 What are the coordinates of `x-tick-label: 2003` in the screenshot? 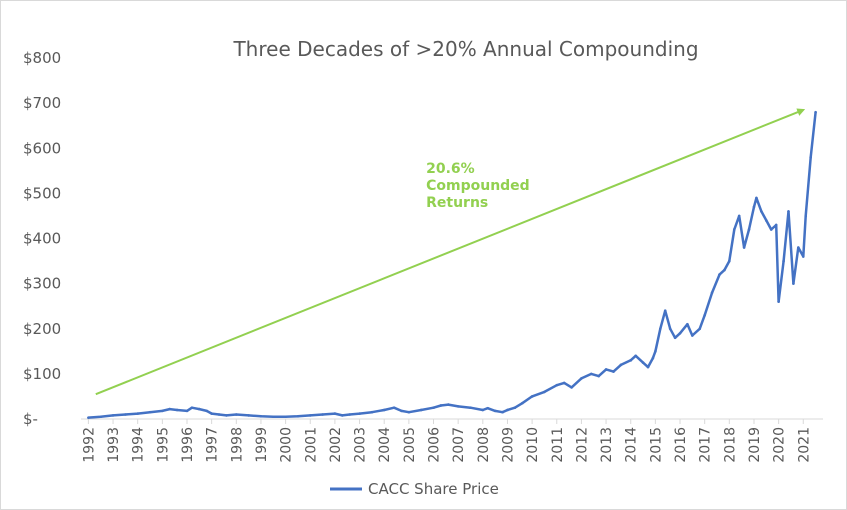 It's located at (361, 445).